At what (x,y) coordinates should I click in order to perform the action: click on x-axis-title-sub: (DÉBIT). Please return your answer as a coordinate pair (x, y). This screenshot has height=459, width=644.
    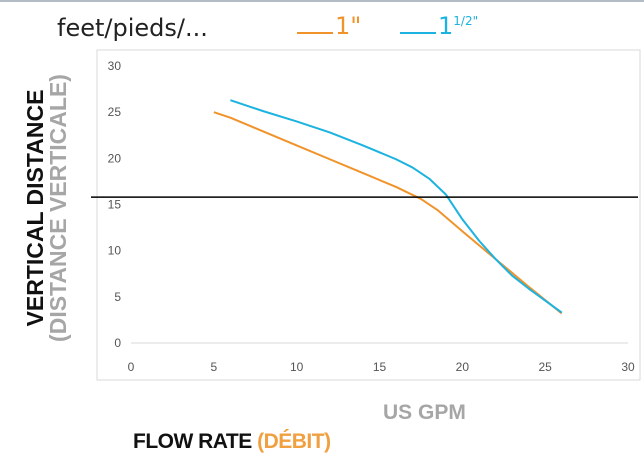
    Looking at the image, I should click on (294, 441).